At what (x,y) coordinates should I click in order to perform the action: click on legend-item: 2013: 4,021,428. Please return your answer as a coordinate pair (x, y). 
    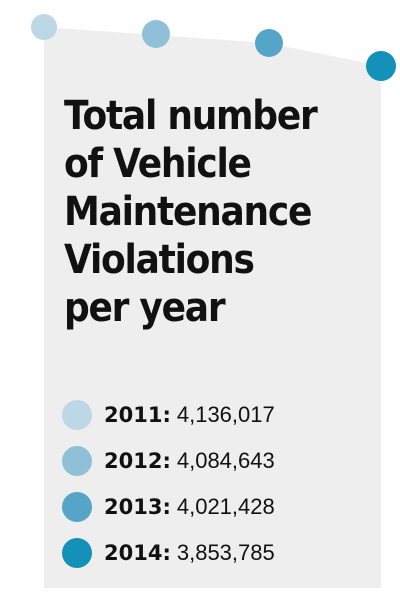
    Looking at the image, I should click on (222, 507).